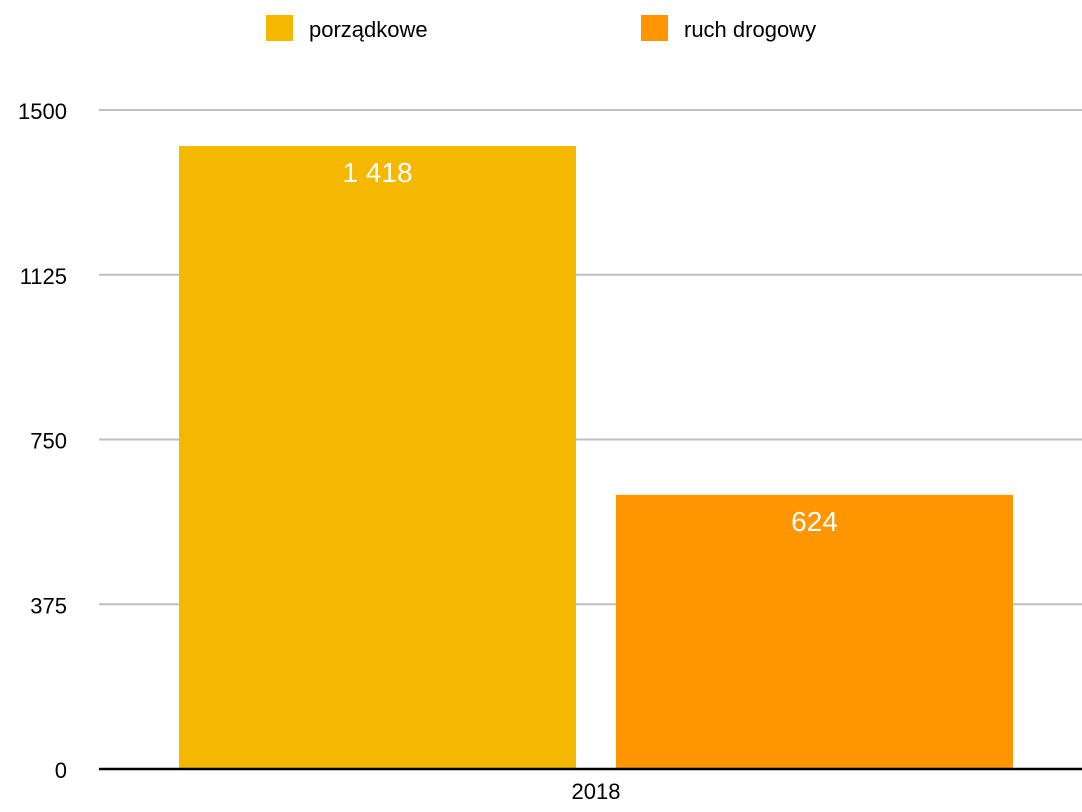  Describe the element at coordinates (596, 791) in the screenshot. I see `x-tick-label-2018: 2018` at that location.